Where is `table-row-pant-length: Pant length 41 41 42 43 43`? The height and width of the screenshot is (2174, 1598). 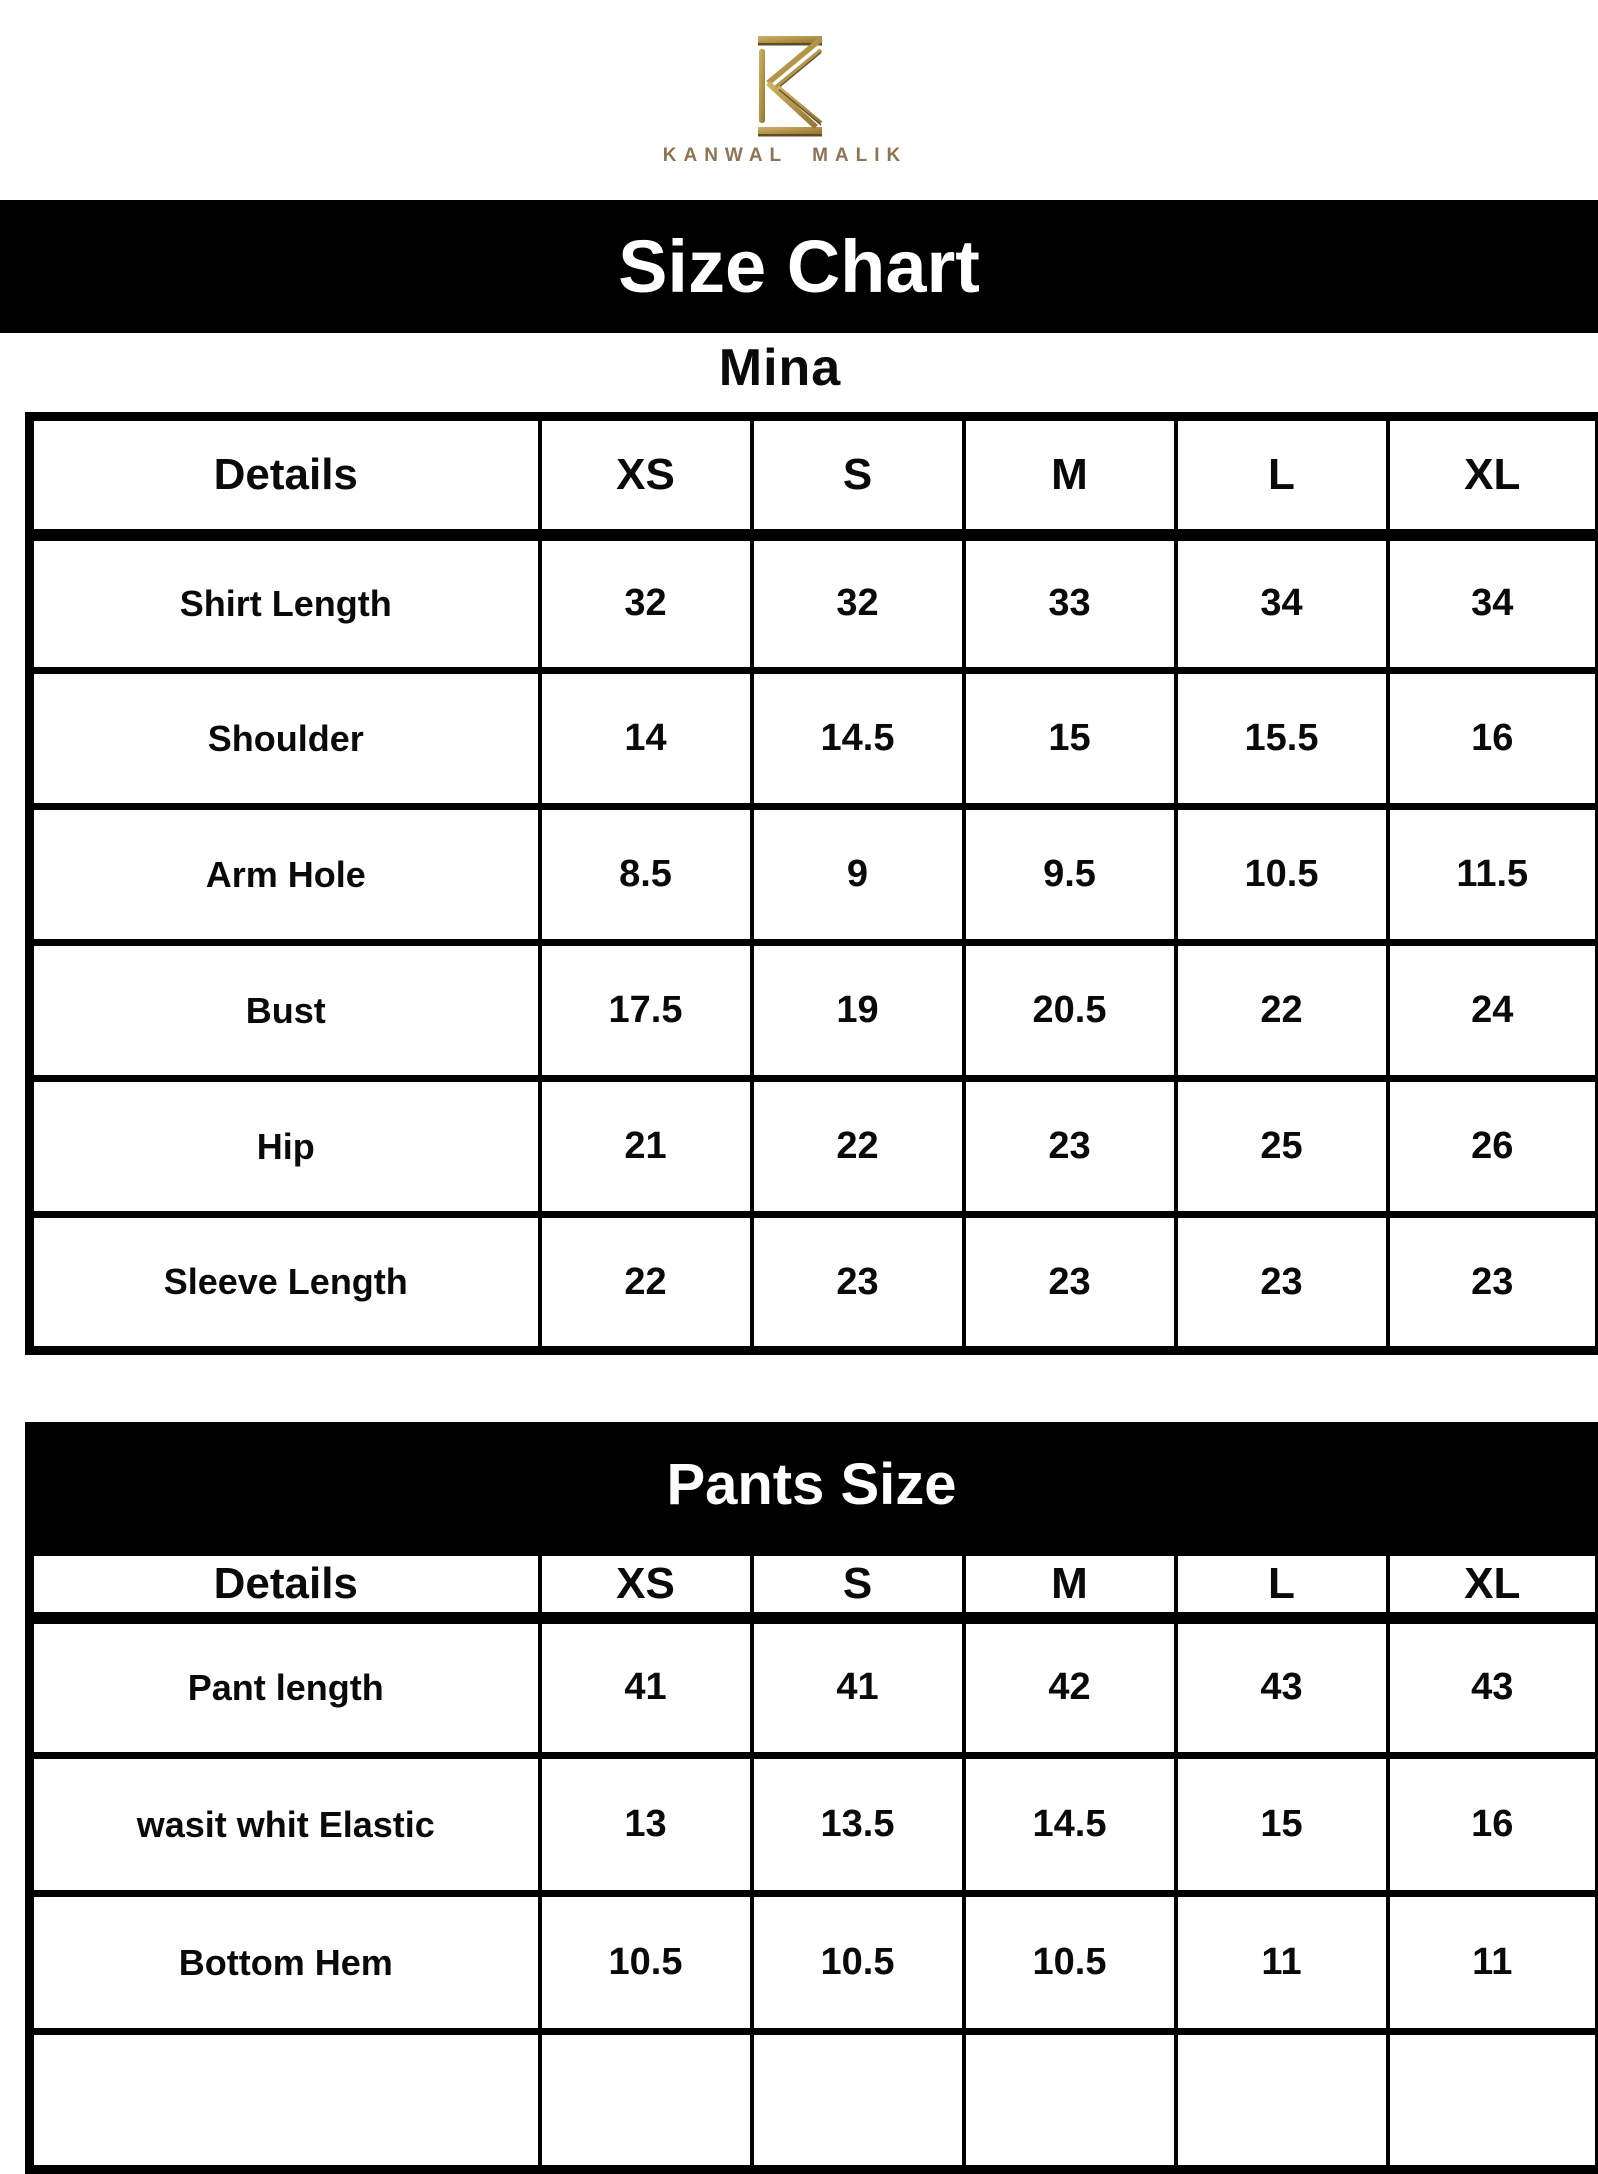
table-row-pant-length: Pant length 41 41 42 43 43 is located at coordinates (814, 1687).